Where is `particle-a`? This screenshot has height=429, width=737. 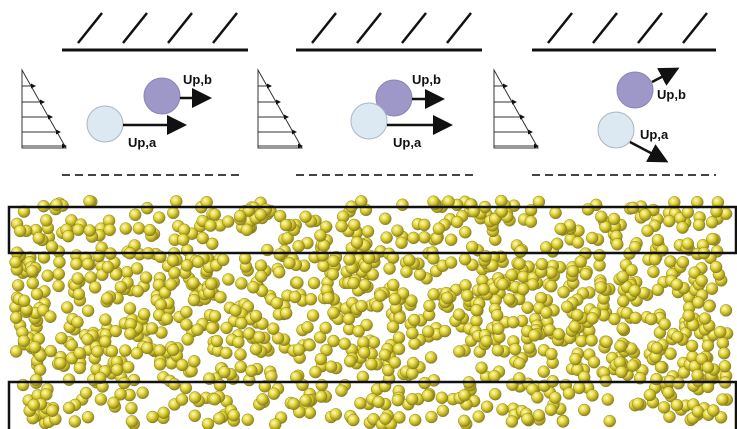
particle-a is located at coordinates (105, 124).